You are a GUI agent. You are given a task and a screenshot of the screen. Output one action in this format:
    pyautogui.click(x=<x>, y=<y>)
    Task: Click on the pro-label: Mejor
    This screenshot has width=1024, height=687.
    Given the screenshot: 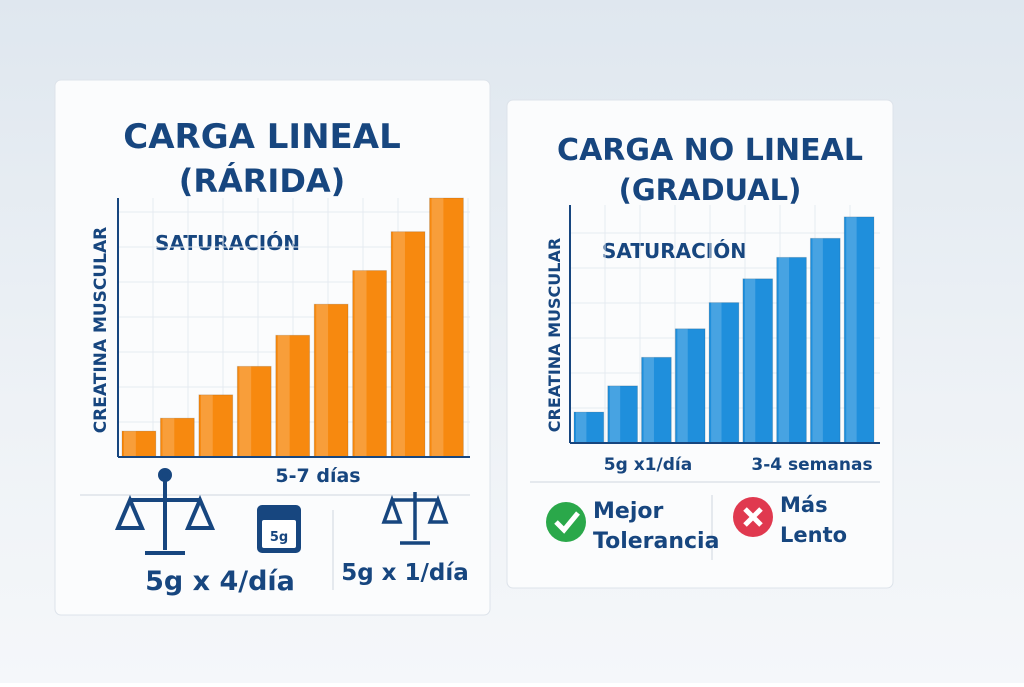 What is the action you would take?
    pyautogui.click(x=628, y=511)
    